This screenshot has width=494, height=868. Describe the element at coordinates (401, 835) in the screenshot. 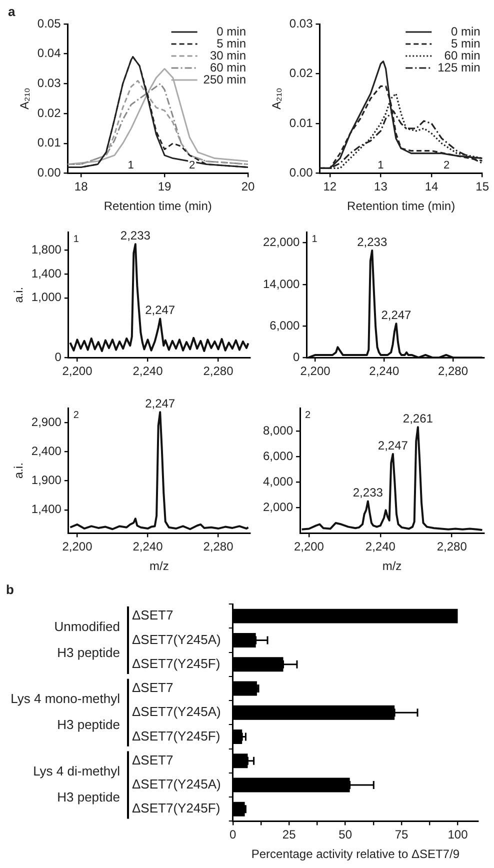

I see `x-tick-label: 75` at that location.